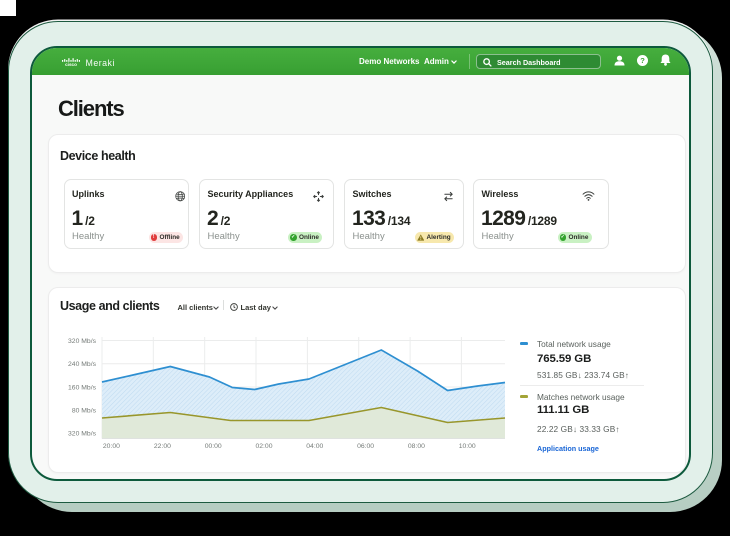 The height and width of the screenshot is (536, 730). What do you see at coordinates (416, 446) in the screenshot?
I see `svg-text: 08:00` at bounding box center [416, 446].